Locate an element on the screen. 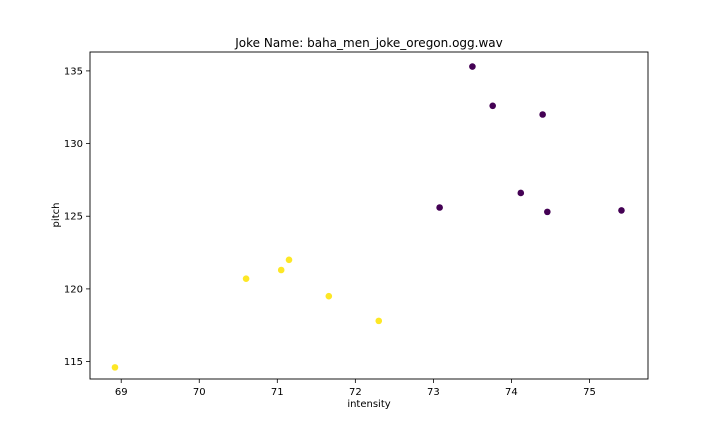 Image resolution: width=720 pixels, height=432 pixels. y-axis-label: pitch is located at coordinates (56, 215).